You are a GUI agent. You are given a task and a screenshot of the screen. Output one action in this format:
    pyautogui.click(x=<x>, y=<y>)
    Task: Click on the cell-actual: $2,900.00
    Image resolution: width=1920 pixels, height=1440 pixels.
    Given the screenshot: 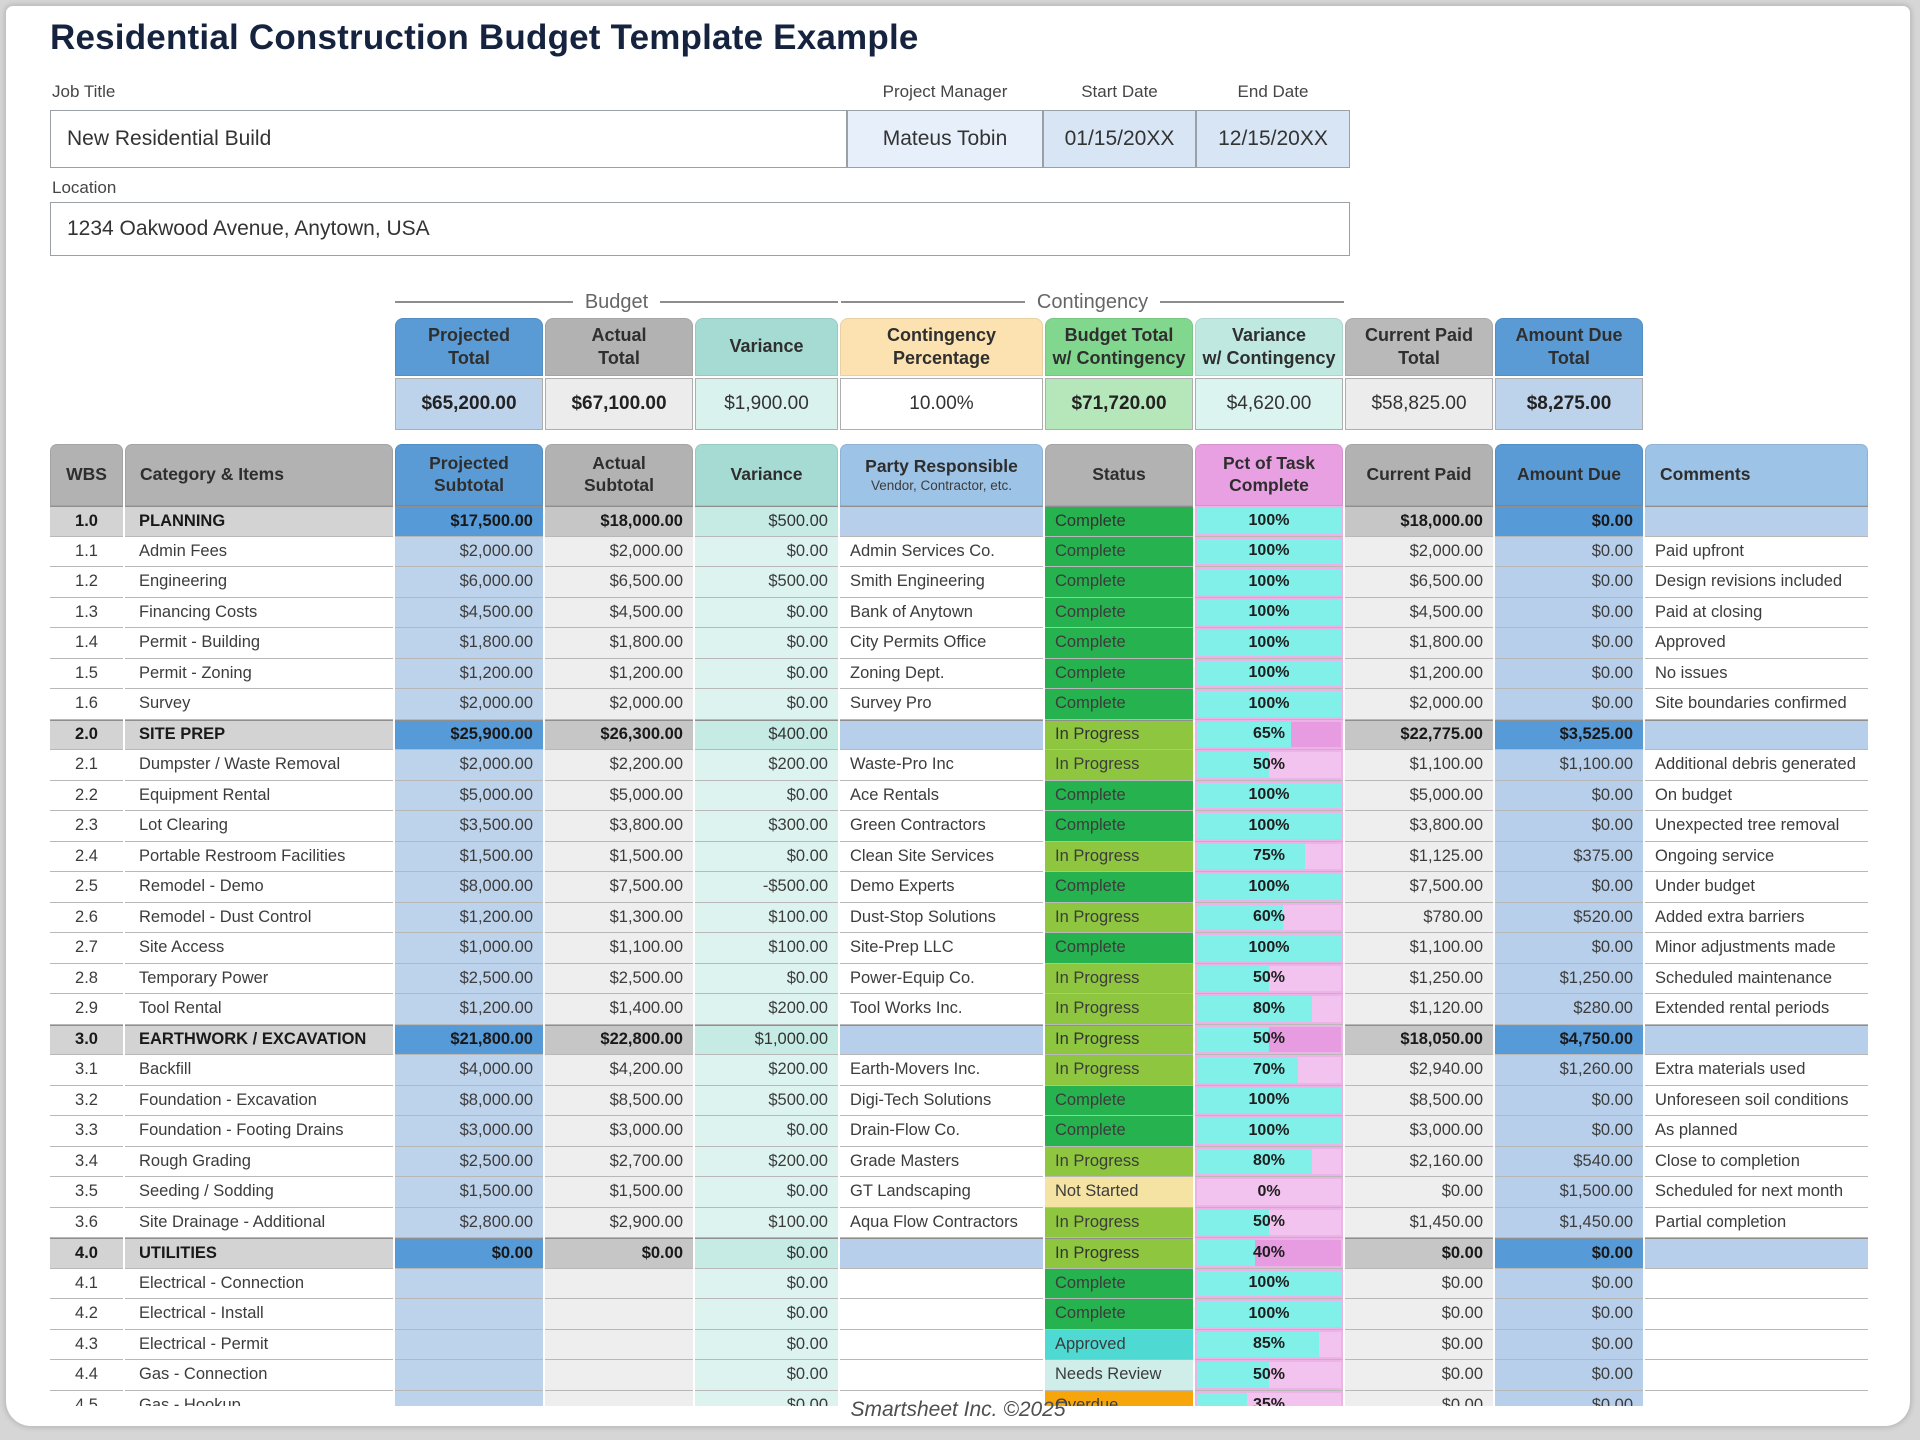 What is the action you would take?
    pyautogui.click(x=619, y=1222)
    